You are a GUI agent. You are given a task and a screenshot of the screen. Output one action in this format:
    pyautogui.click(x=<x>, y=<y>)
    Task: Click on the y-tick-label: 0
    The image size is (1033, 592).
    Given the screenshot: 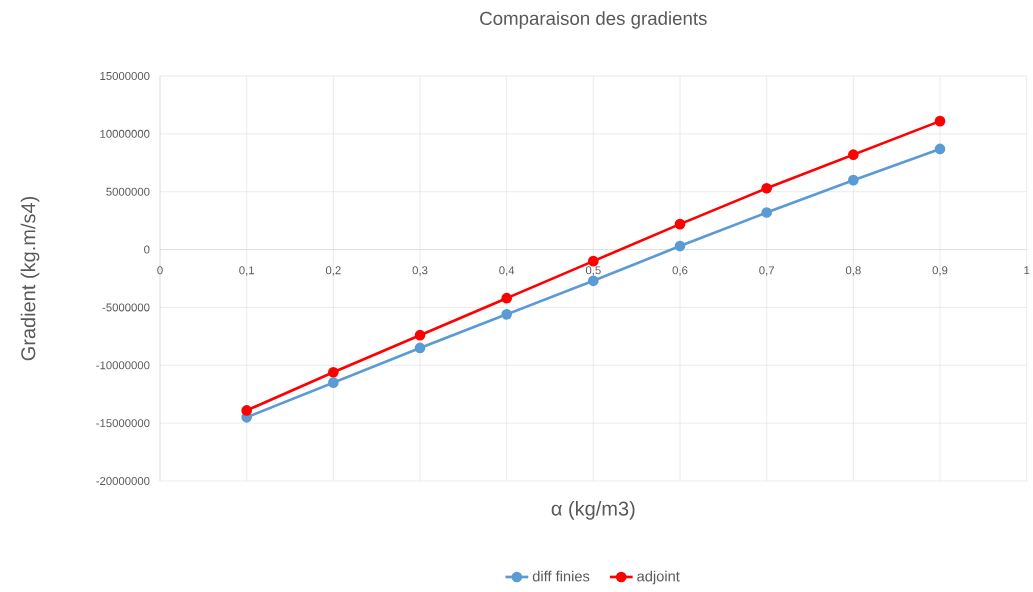 What is the action you would take?
    pyautogui.click(x=147, y=249)
    